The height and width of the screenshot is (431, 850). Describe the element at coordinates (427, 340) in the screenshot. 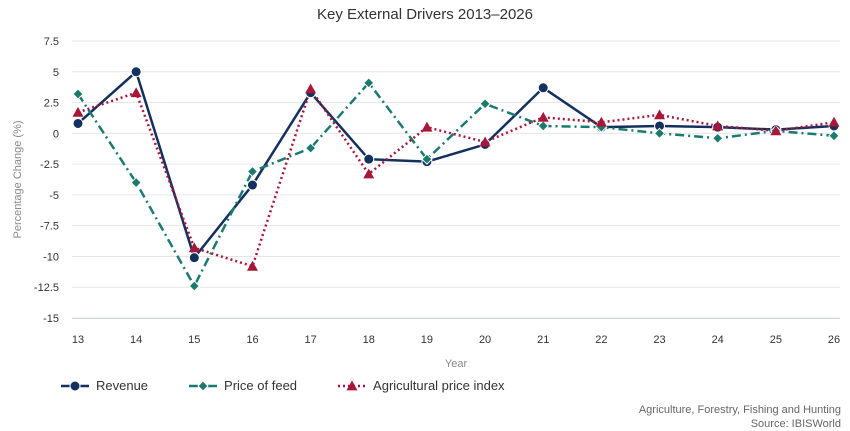

I see `x-tick-label: 19` at that location.